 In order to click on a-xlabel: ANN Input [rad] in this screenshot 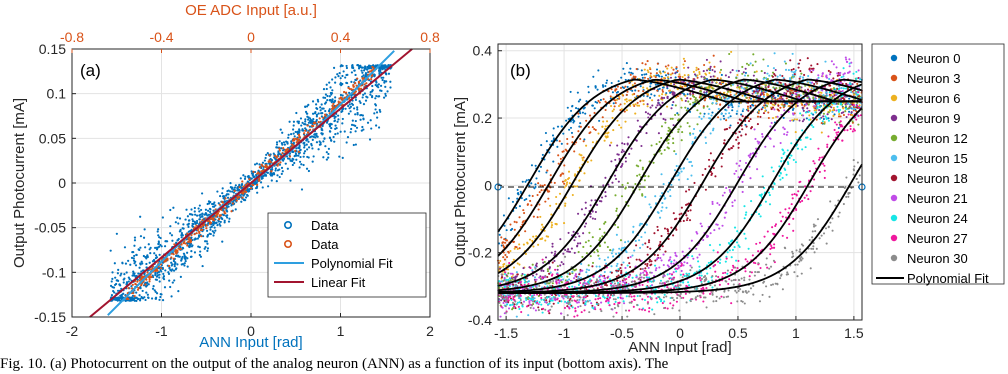, I will do `click(250, 342)`.